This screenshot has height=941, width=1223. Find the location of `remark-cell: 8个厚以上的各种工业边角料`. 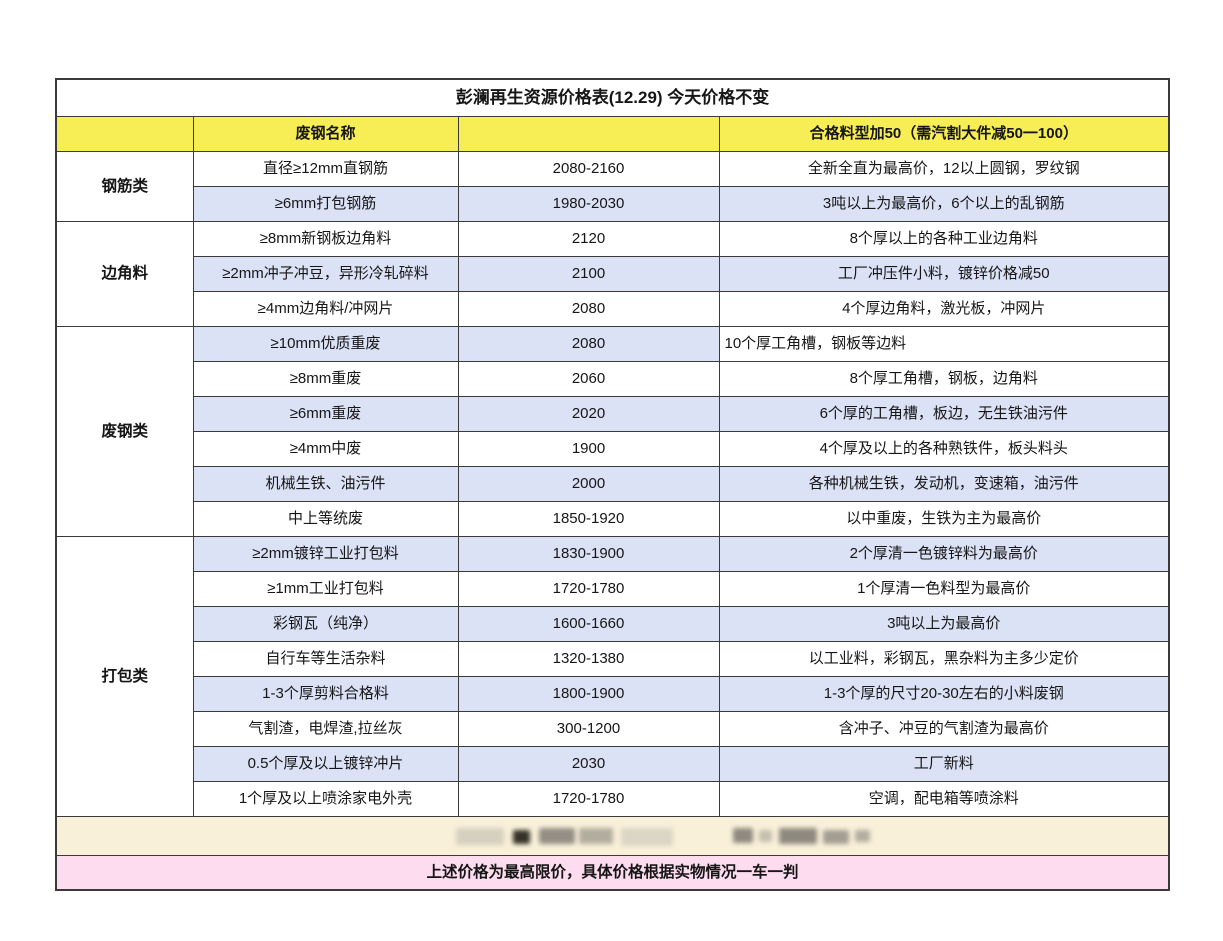

remark-cell: 8个厚以上的各种工业边角料 is located at coordinates (944, 239).